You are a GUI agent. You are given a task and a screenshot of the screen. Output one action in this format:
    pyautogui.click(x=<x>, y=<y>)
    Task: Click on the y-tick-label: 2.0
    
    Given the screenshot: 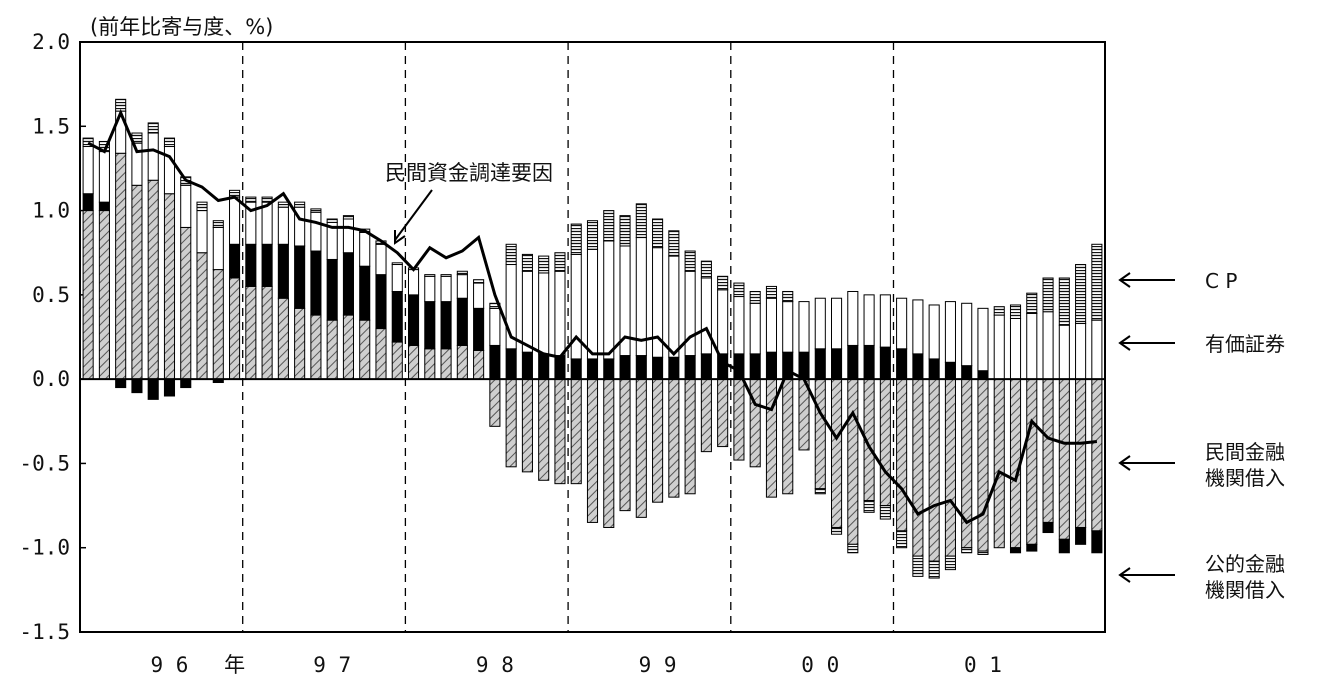 What is the action you would take?
    pyautogui.click(x=51, y=42)
    